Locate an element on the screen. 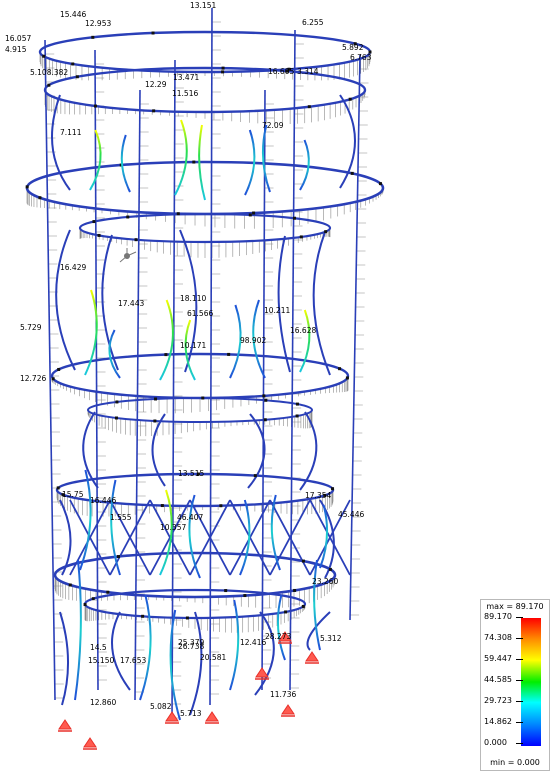 Image resolution: width=558 pixels, height=778 pixels. value-label: 23.260 is located at coordinates (325, 581).